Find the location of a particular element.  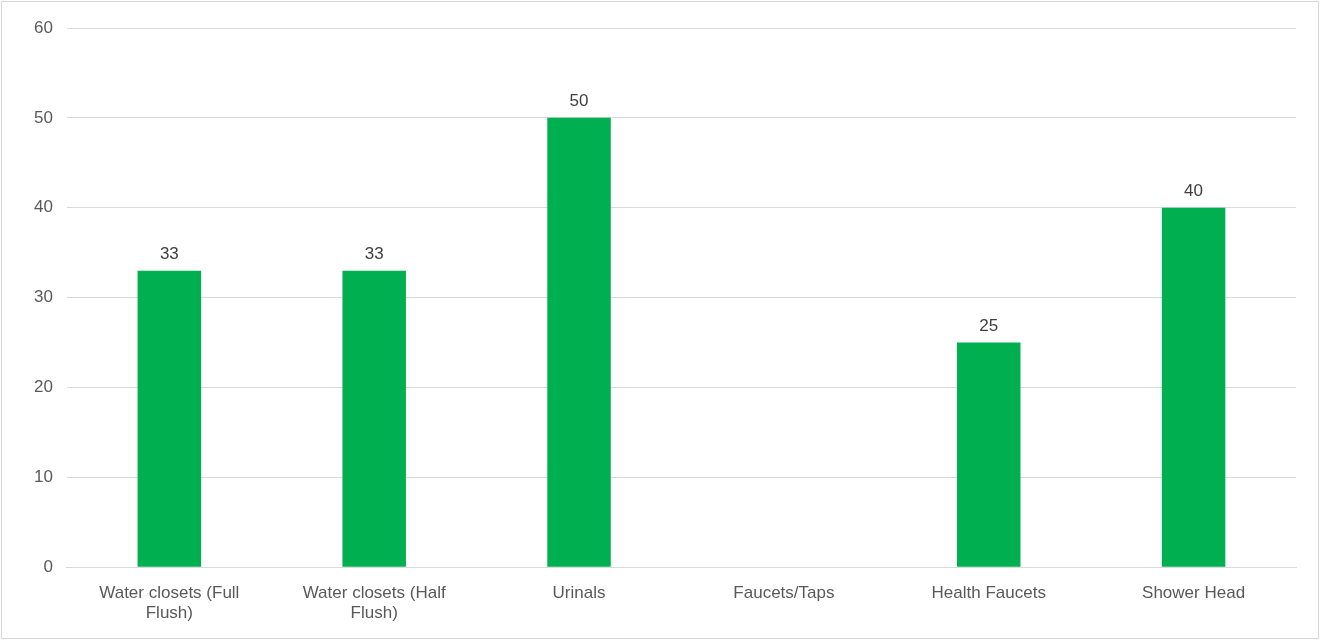

data-label: 25 is located at coordinates (989, 325).